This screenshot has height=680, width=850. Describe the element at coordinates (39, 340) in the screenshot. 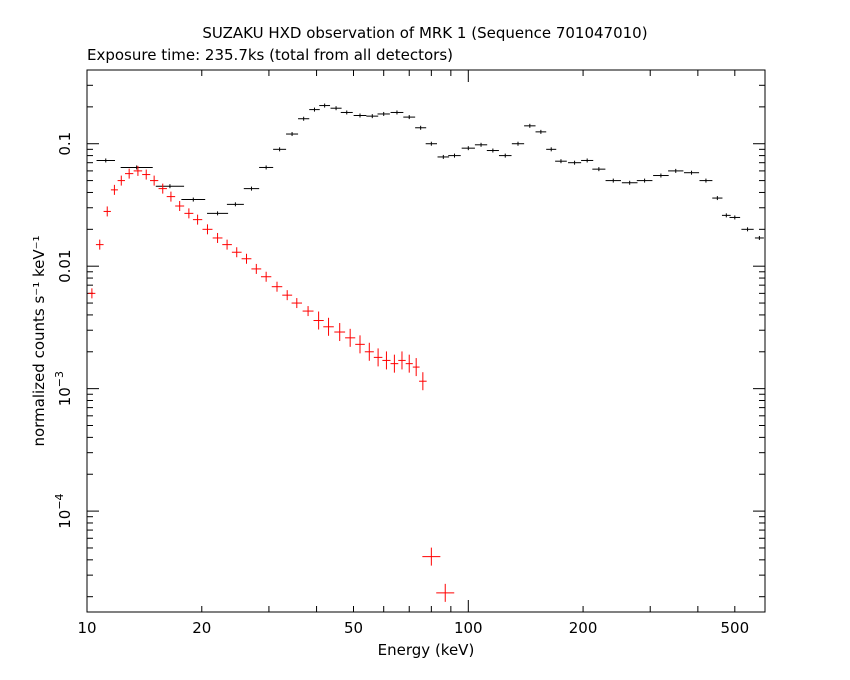

I see `y-axis-label: normalized counts s⁻¹ keV⁻¹` at that location.